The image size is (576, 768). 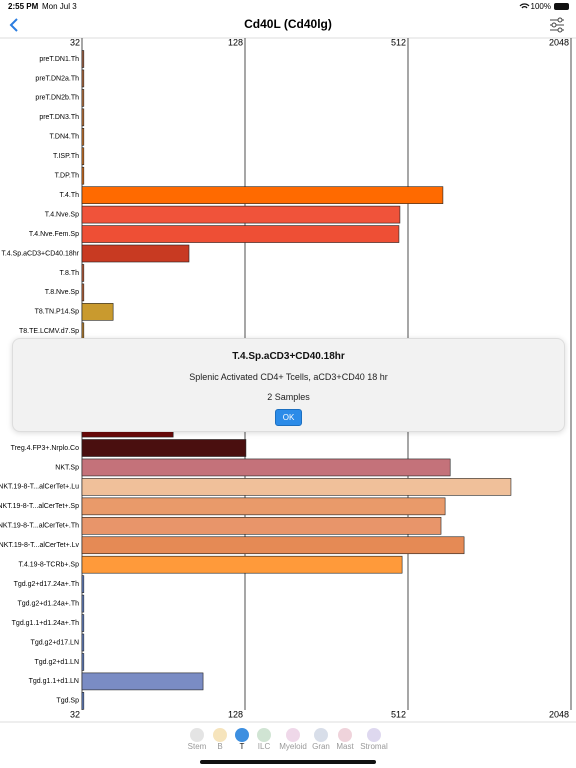 What do you see at coordinates (57, 78) in the screenshot?
I see `y-tick-label: preT.DN2a.Th` at bounding box center [57, 78].